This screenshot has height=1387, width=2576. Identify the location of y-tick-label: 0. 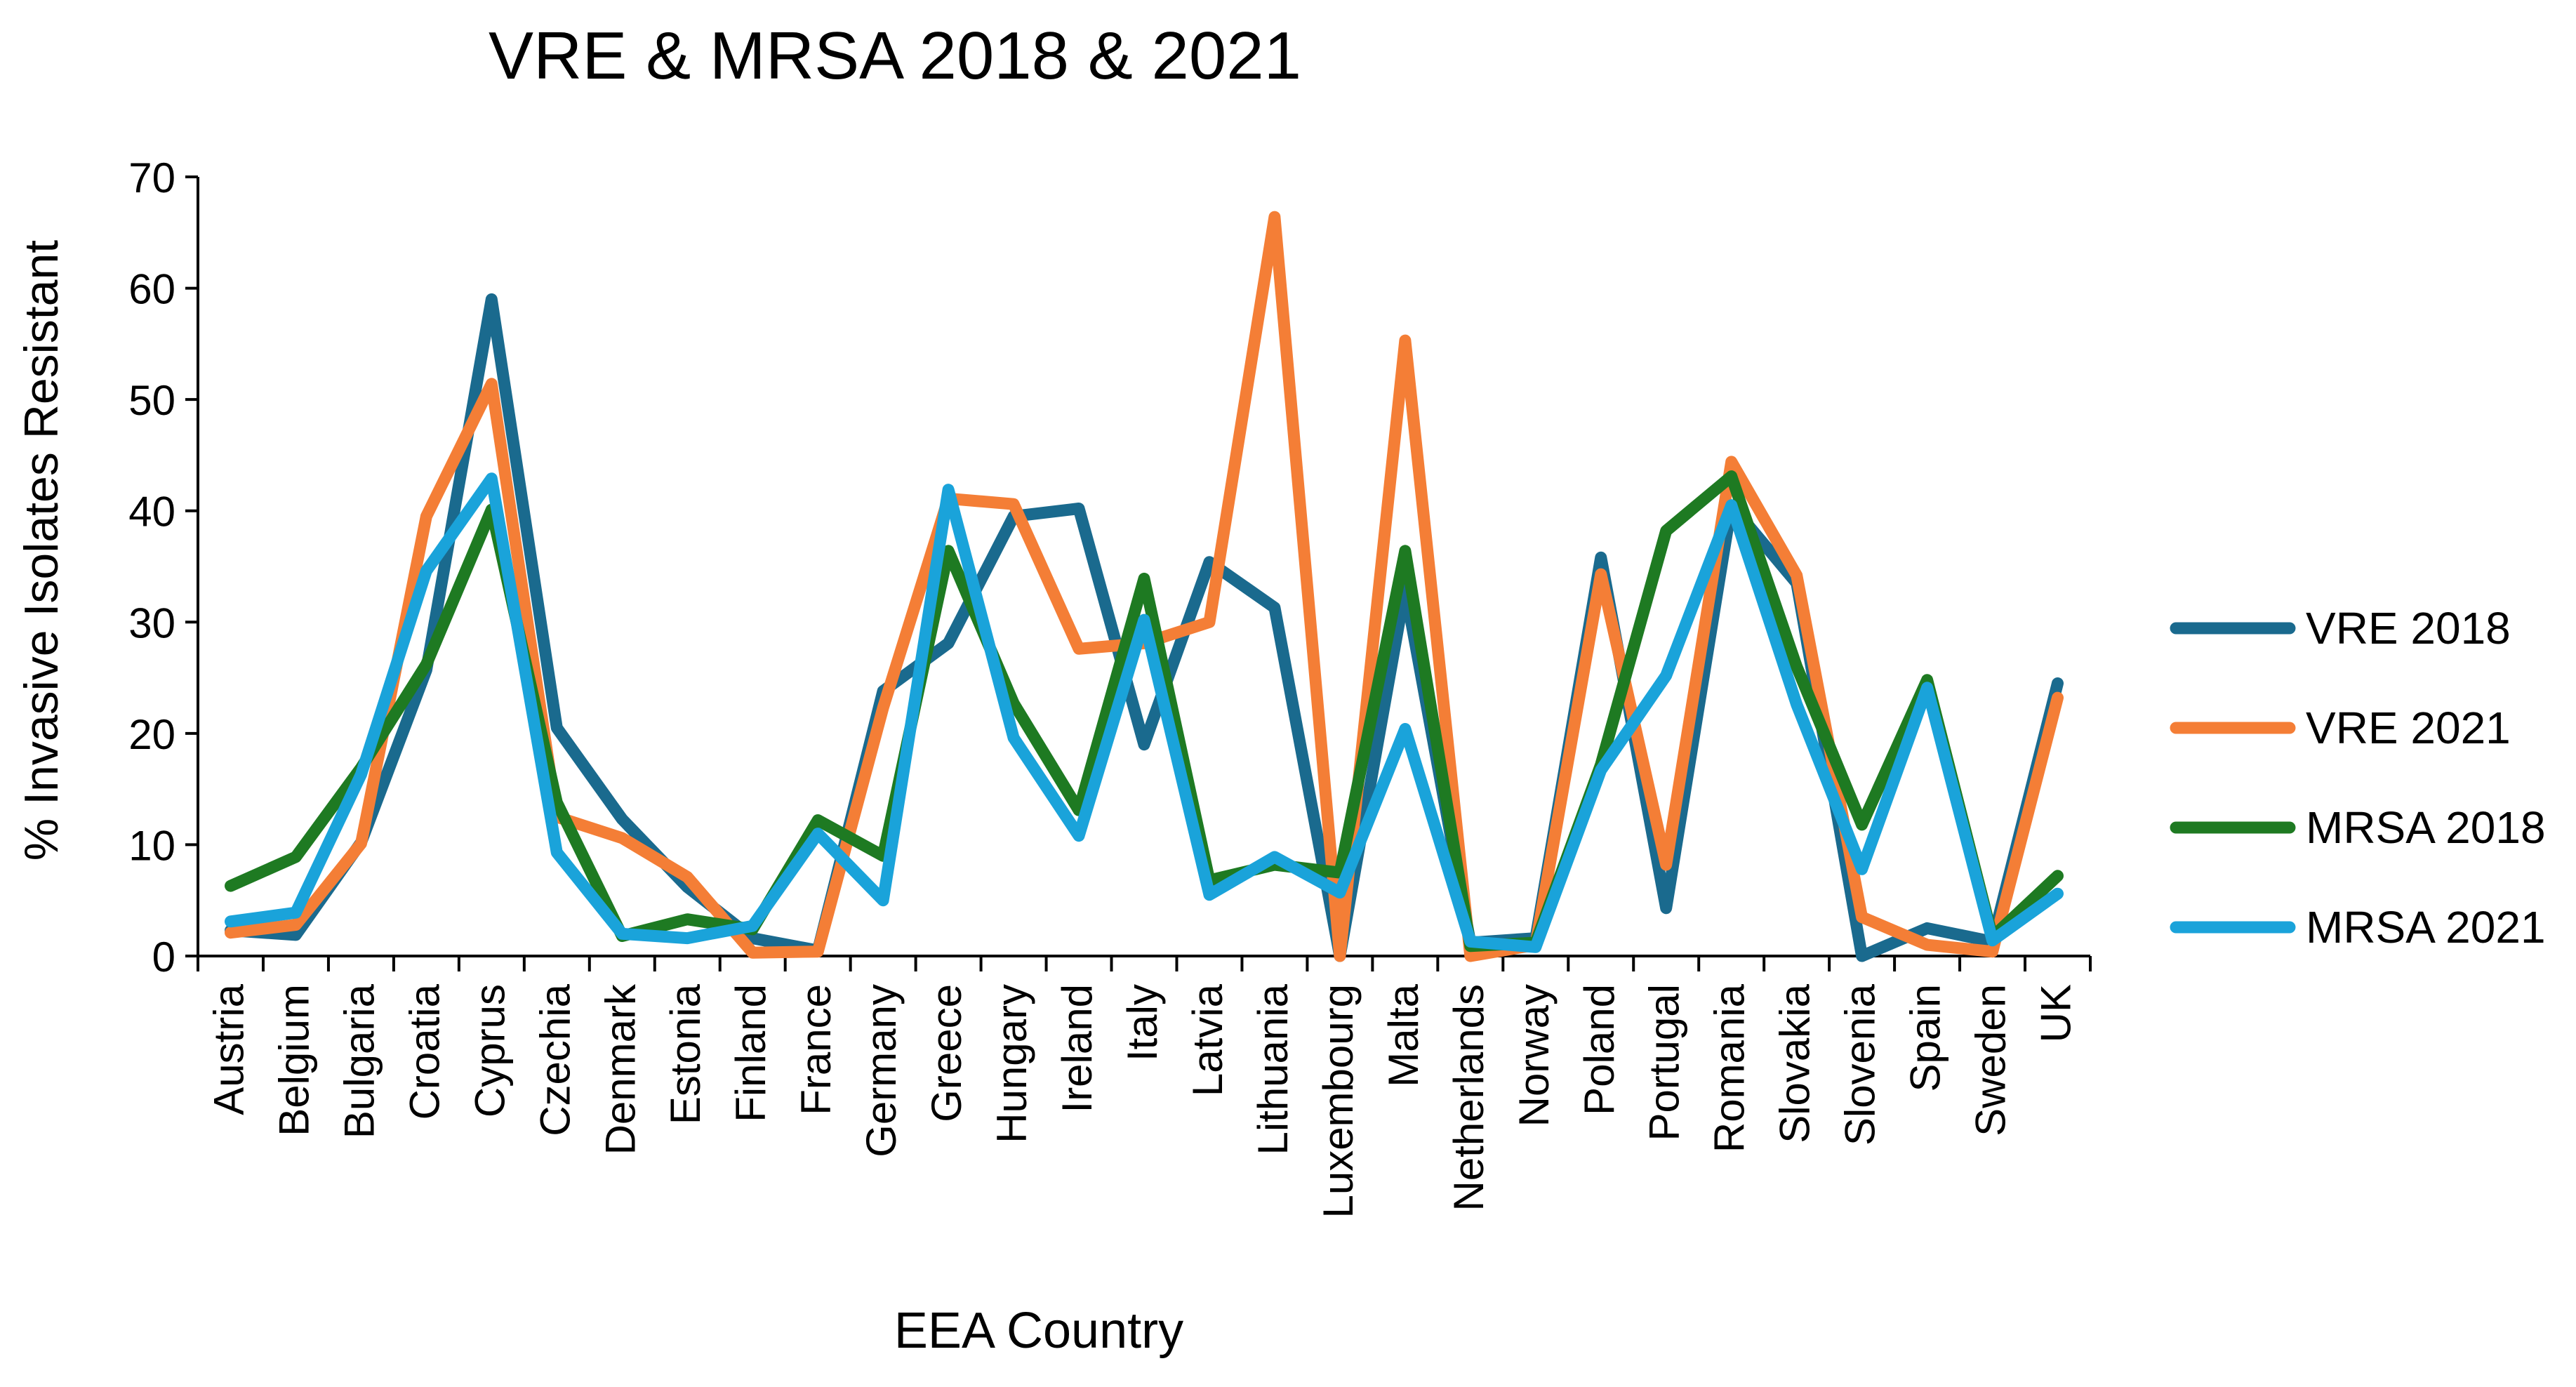
(163, 957).